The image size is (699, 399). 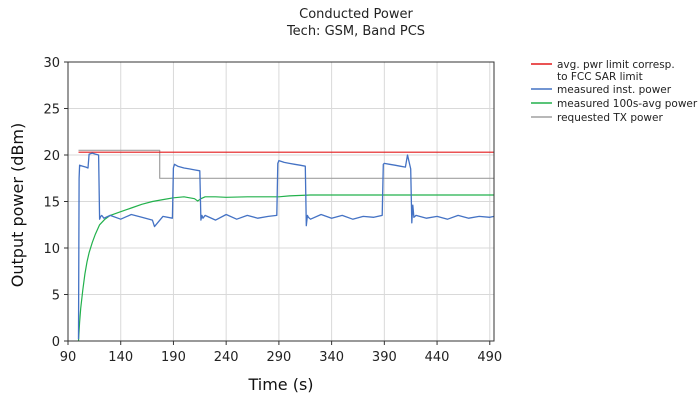 What do you see at coordinates (610, 118) in the screenshot?
I see `legend-label: requested TX power` at bounding box center [610, 118].